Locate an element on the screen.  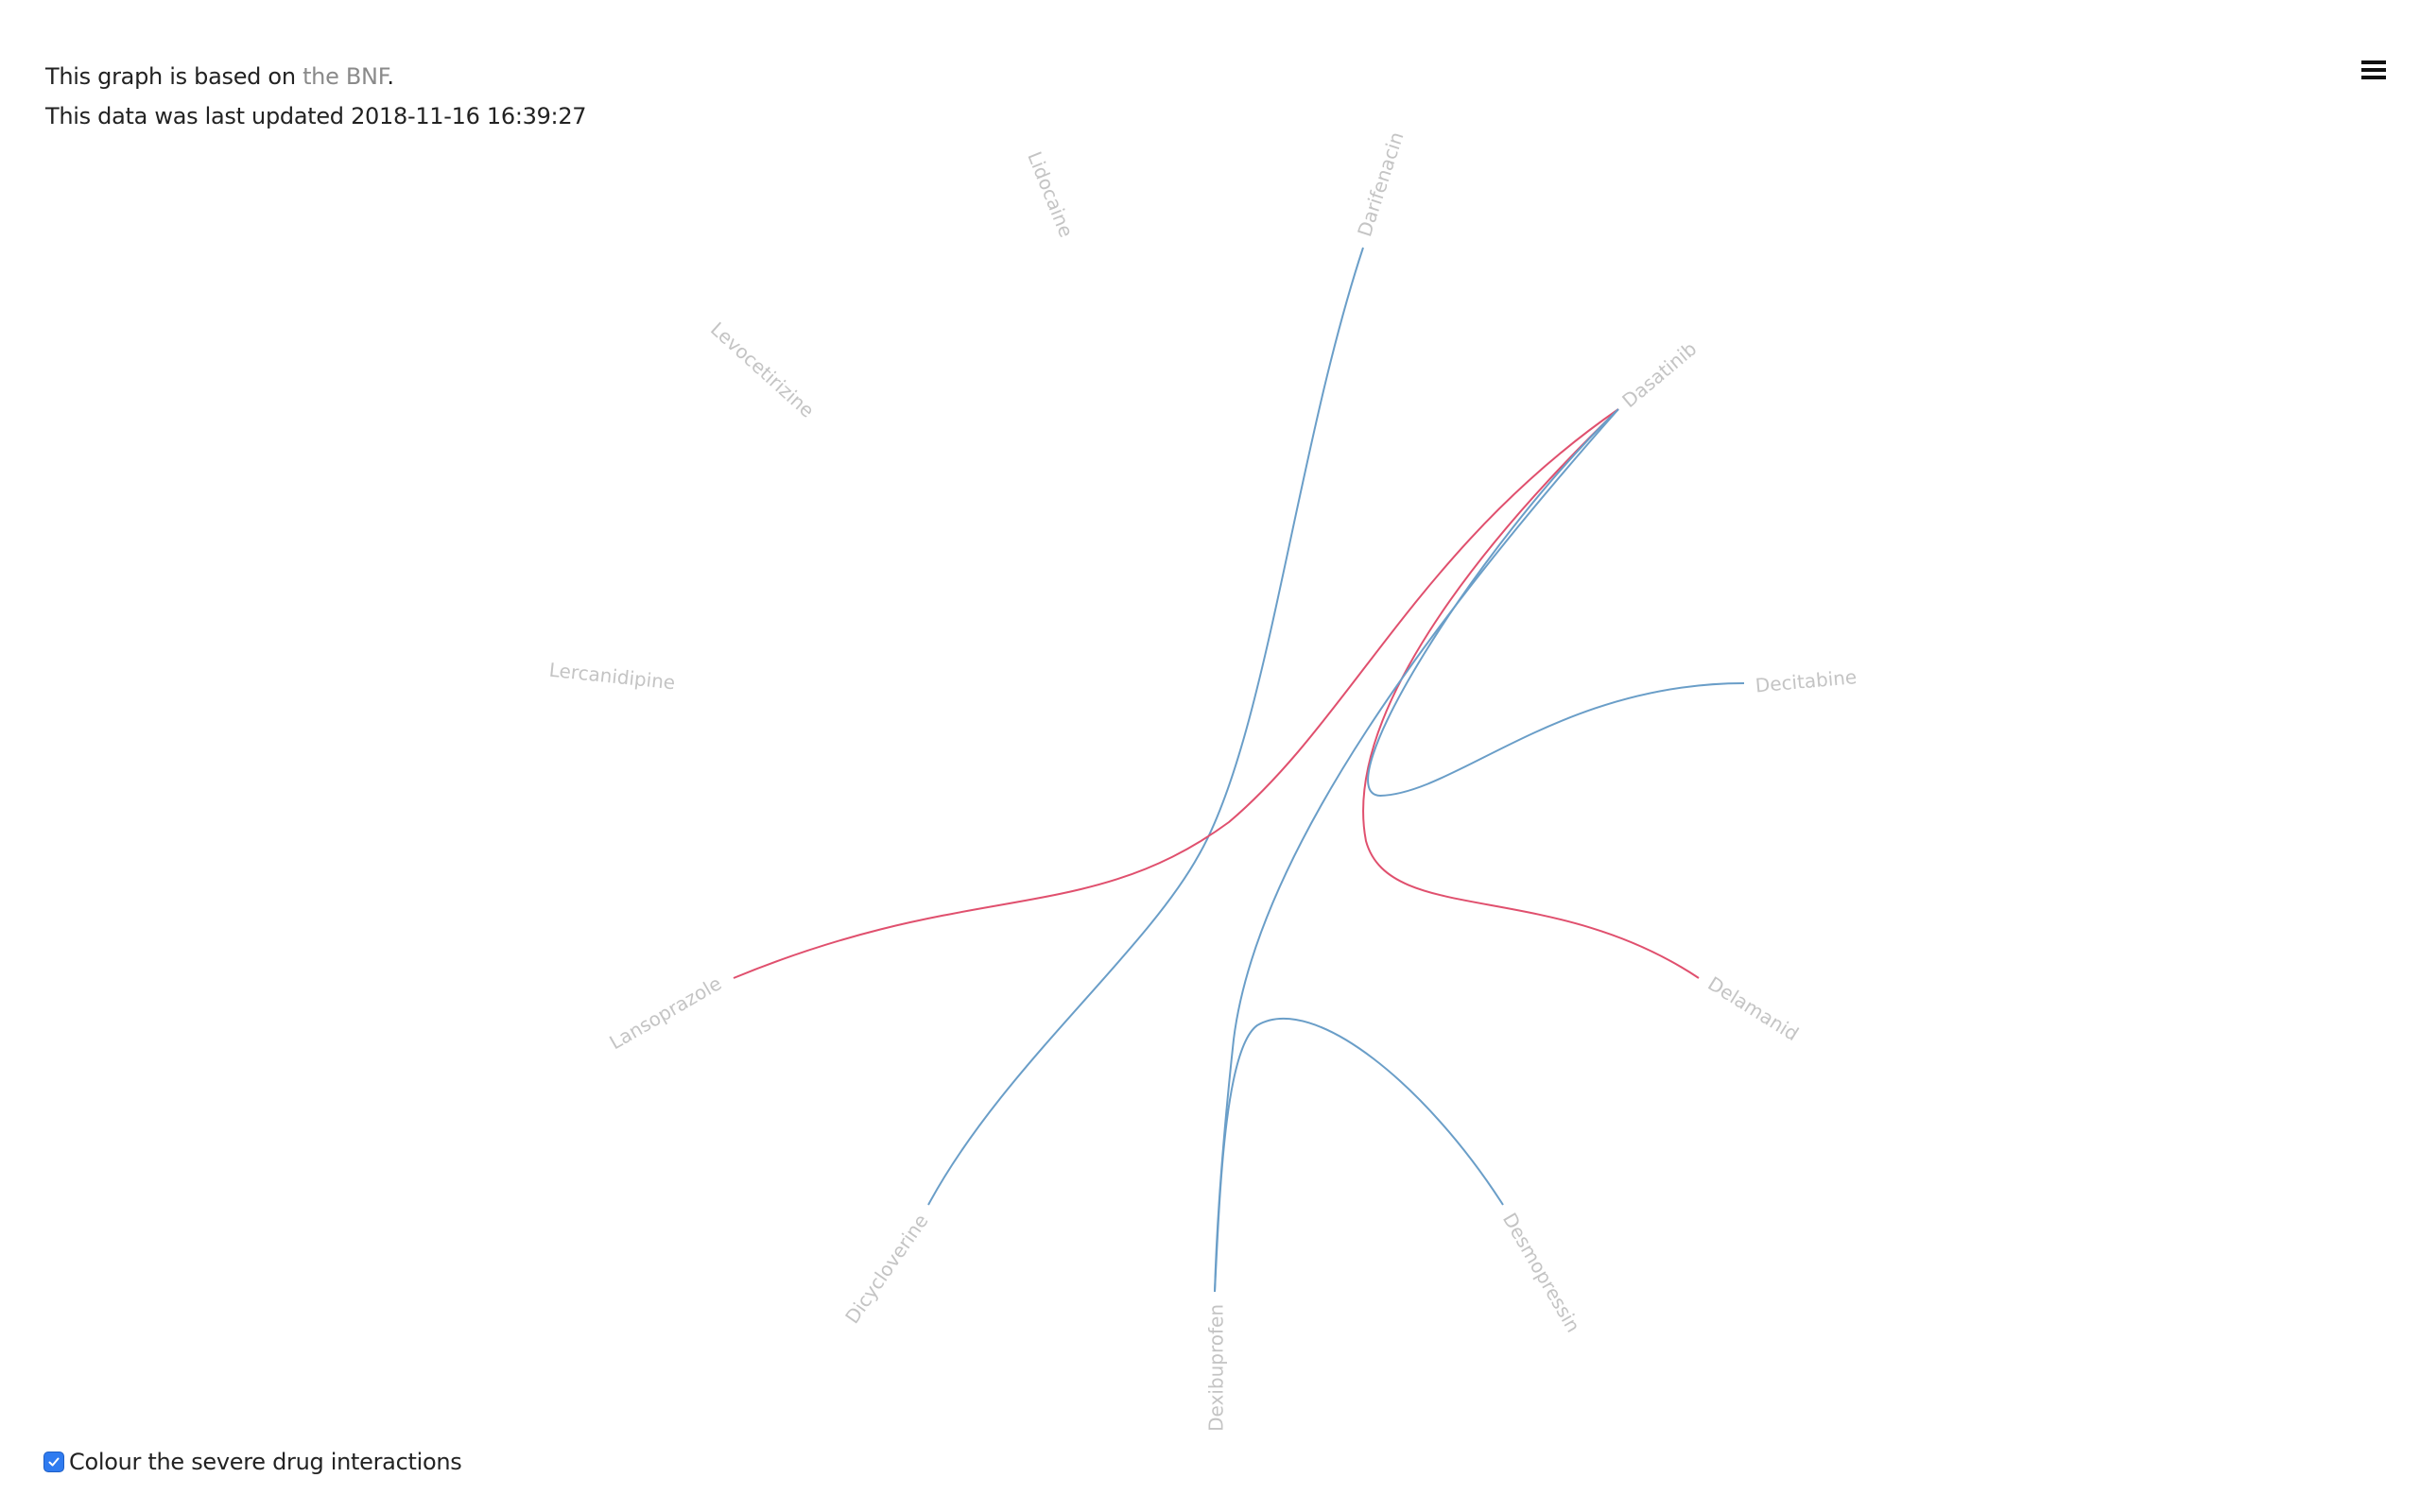
interaction-link-dasatinib-delamanid is located at coordinates (1531, 693).